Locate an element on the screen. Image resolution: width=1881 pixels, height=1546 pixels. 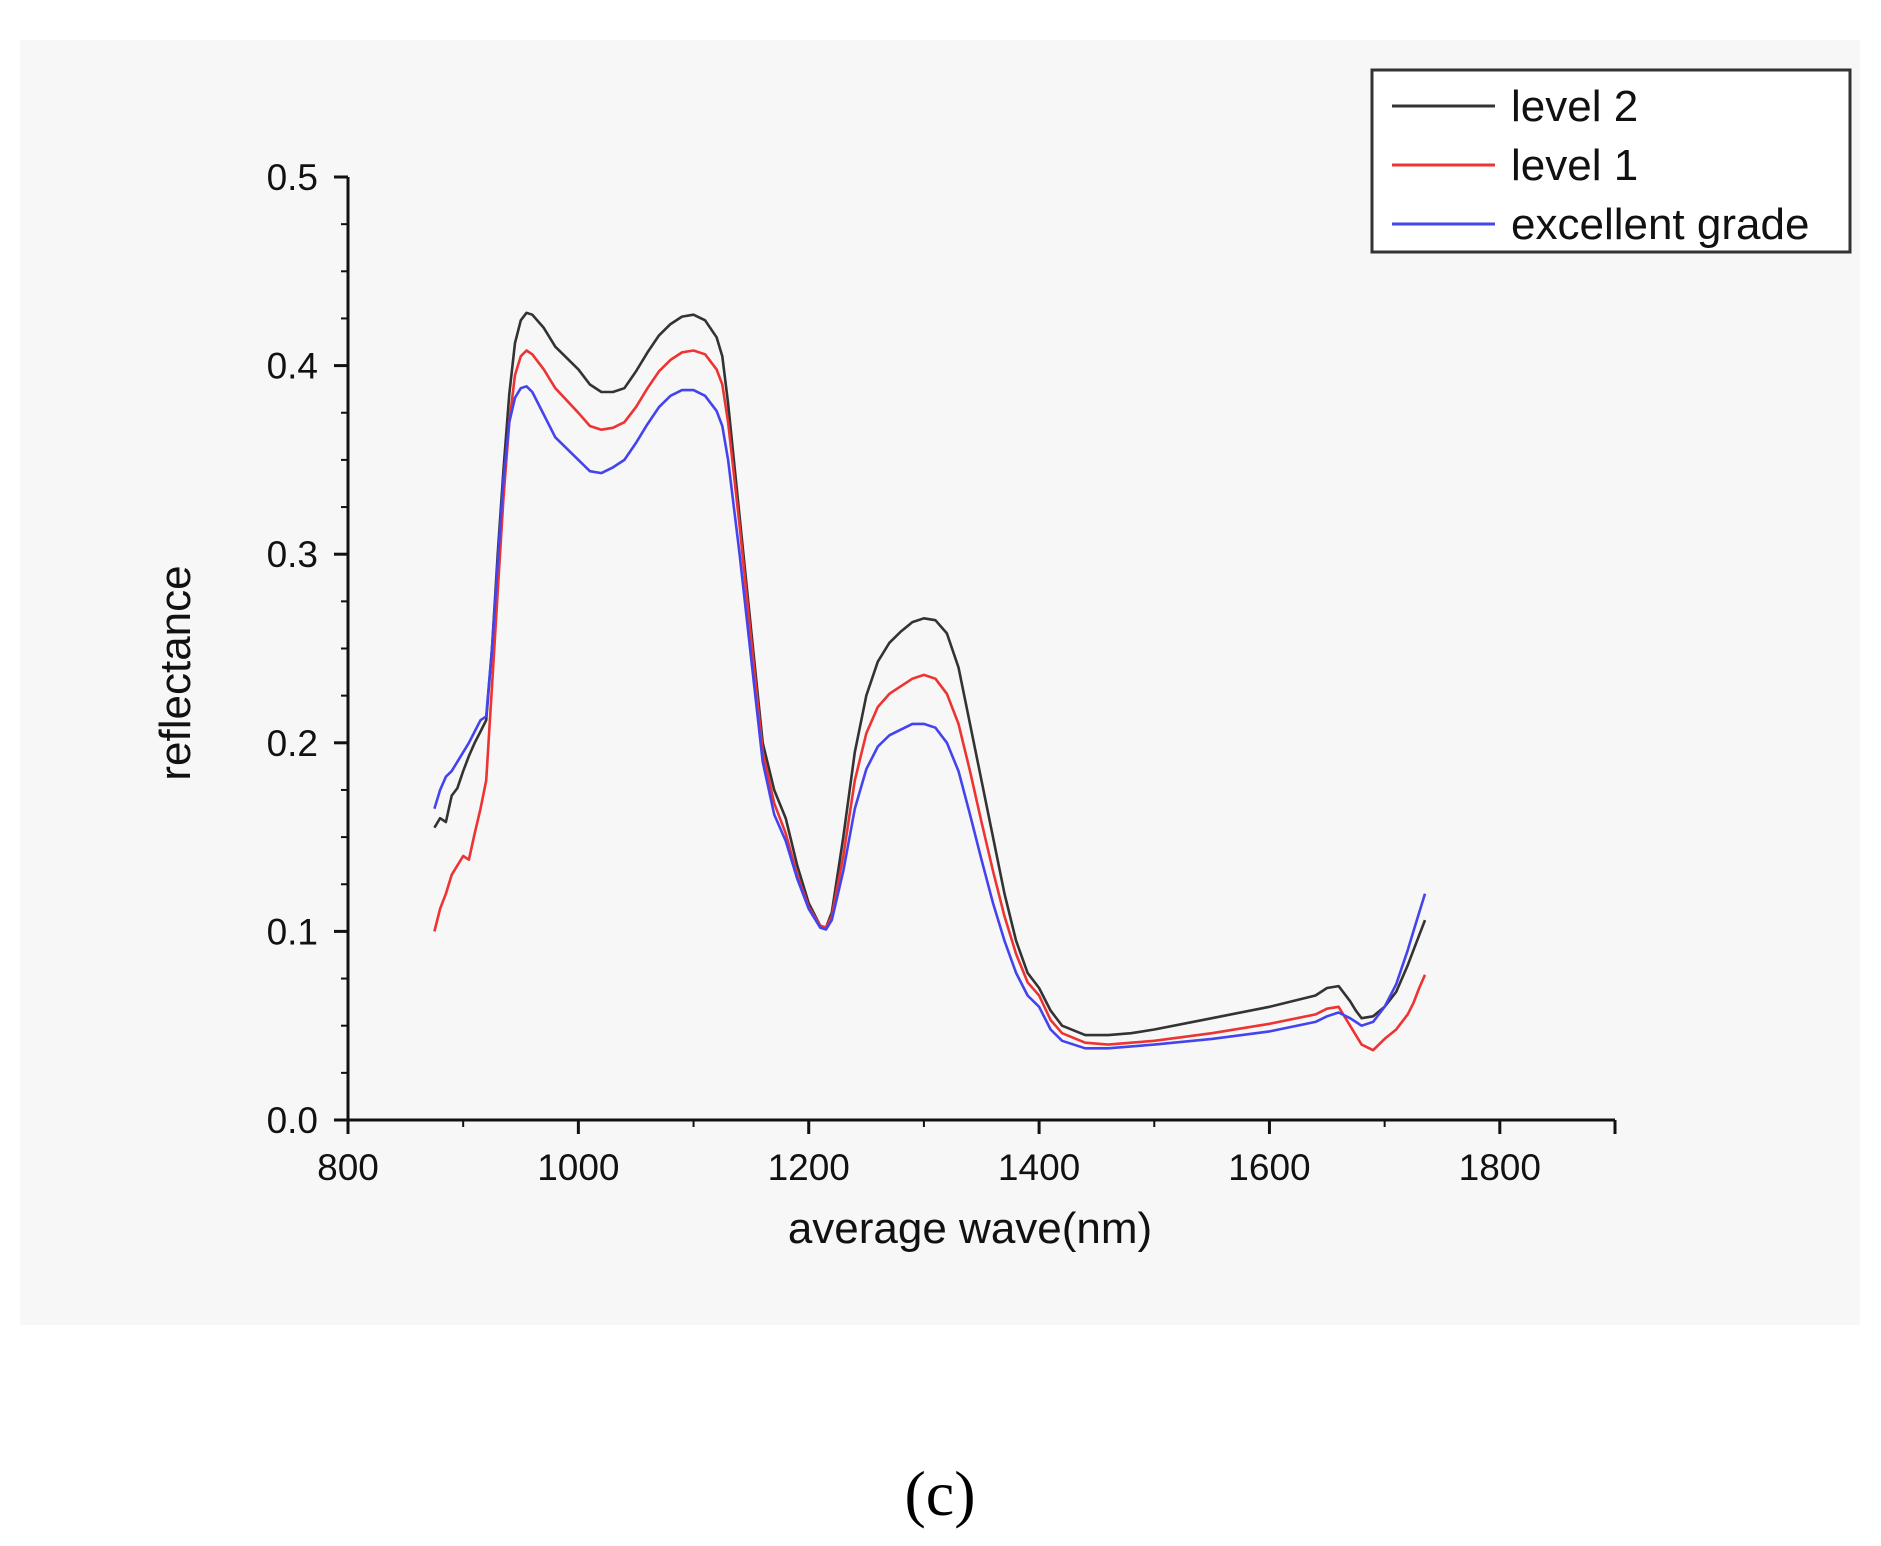
y-tick-label: 0.1 is located at coordinates (292, 931).